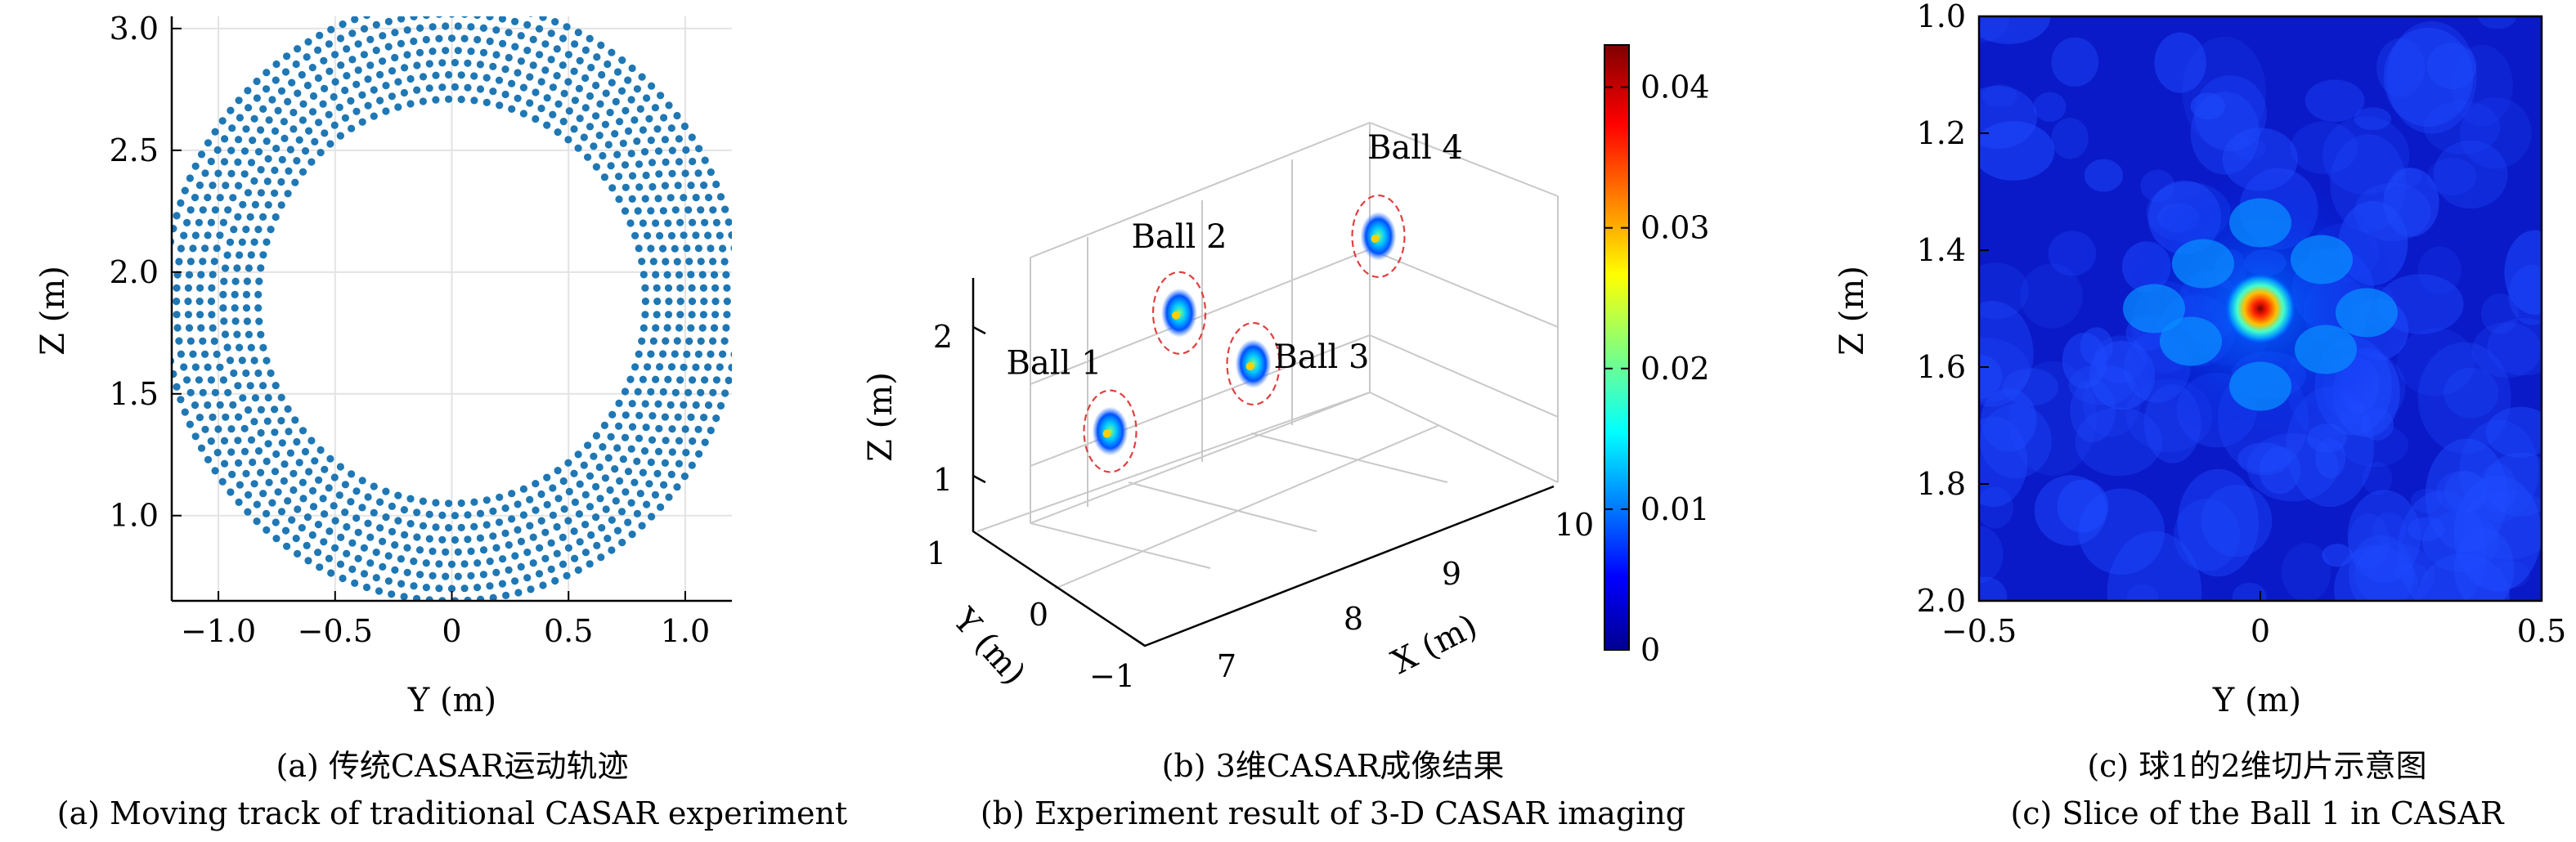  Describe the element at coordinates (135, 272) in the screenshot. I see `panel-a-ytick-label: 2.0` at that location.